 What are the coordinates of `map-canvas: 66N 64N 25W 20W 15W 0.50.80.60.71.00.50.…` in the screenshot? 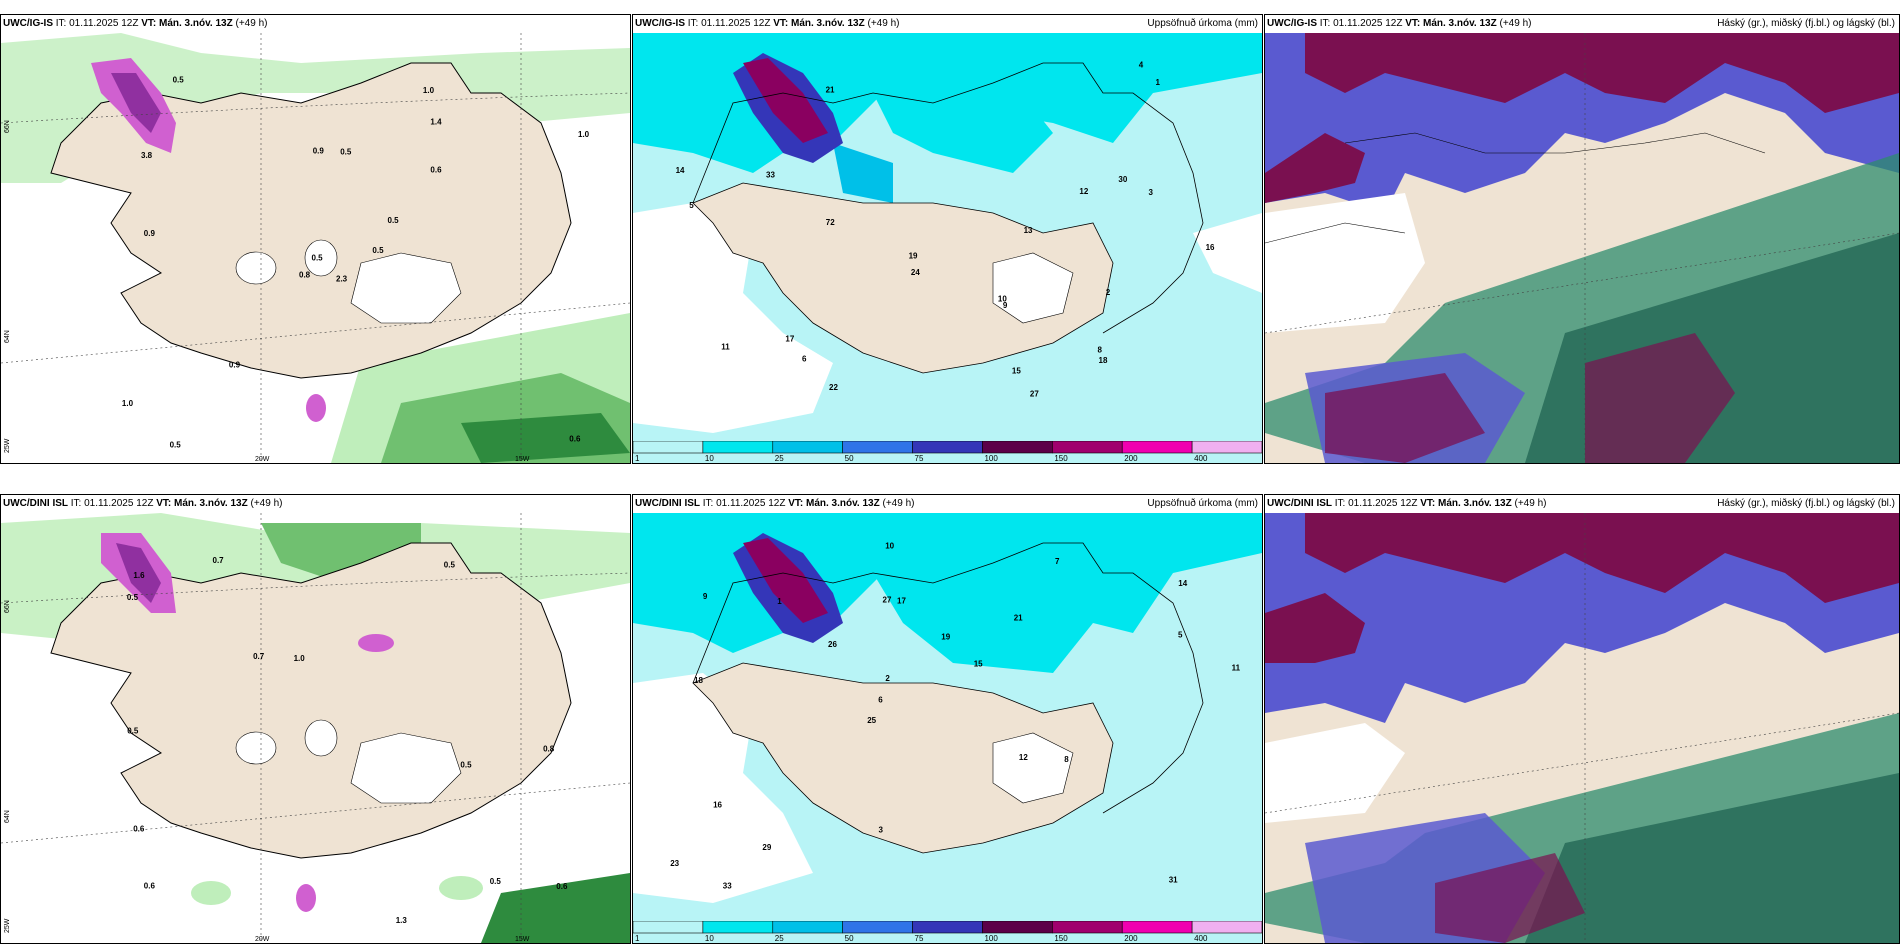 It's located at (315, 728).